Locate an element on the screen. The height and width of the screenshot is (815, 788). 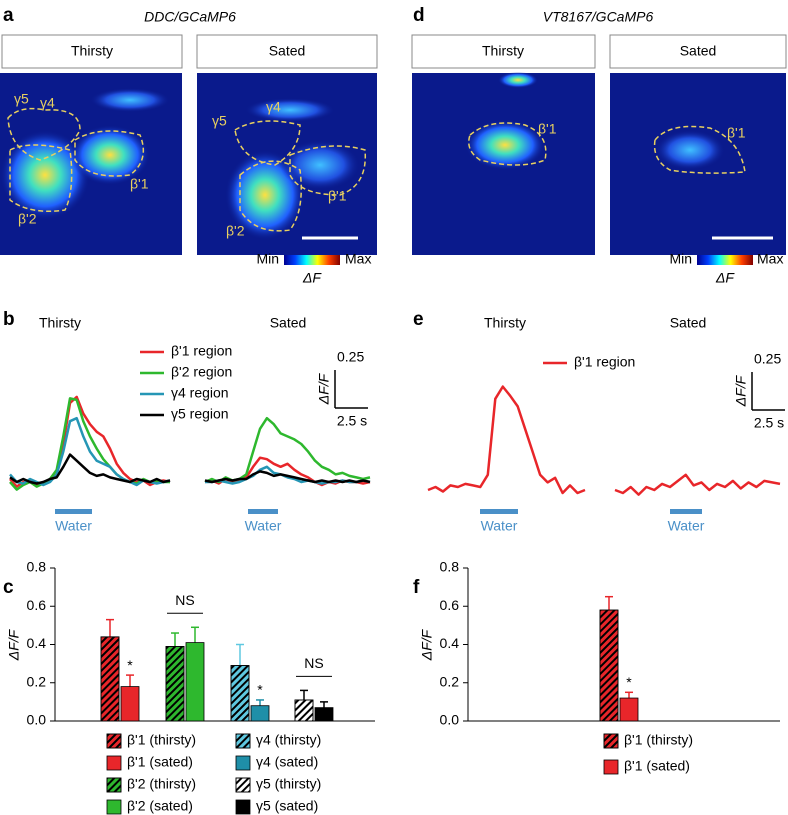
legend-label: β'1 region is located at coordinates (604, 362).